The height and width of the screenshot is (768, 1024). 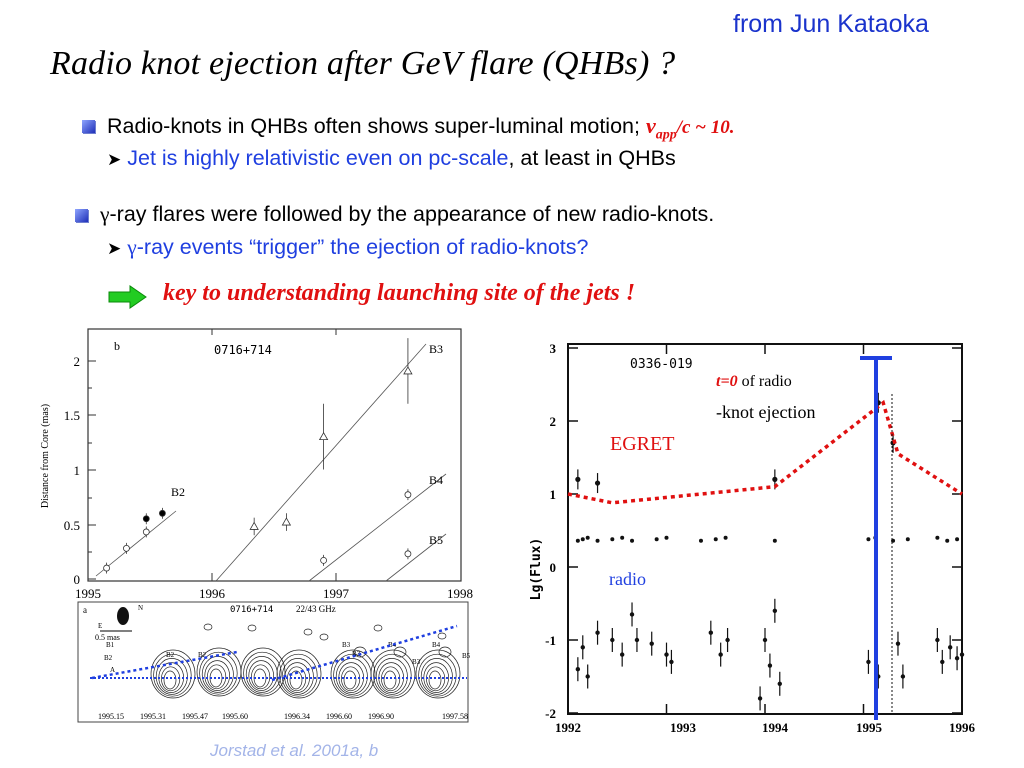 I want to click on x-tick-1993: 1993, so click(x=683, y=727).